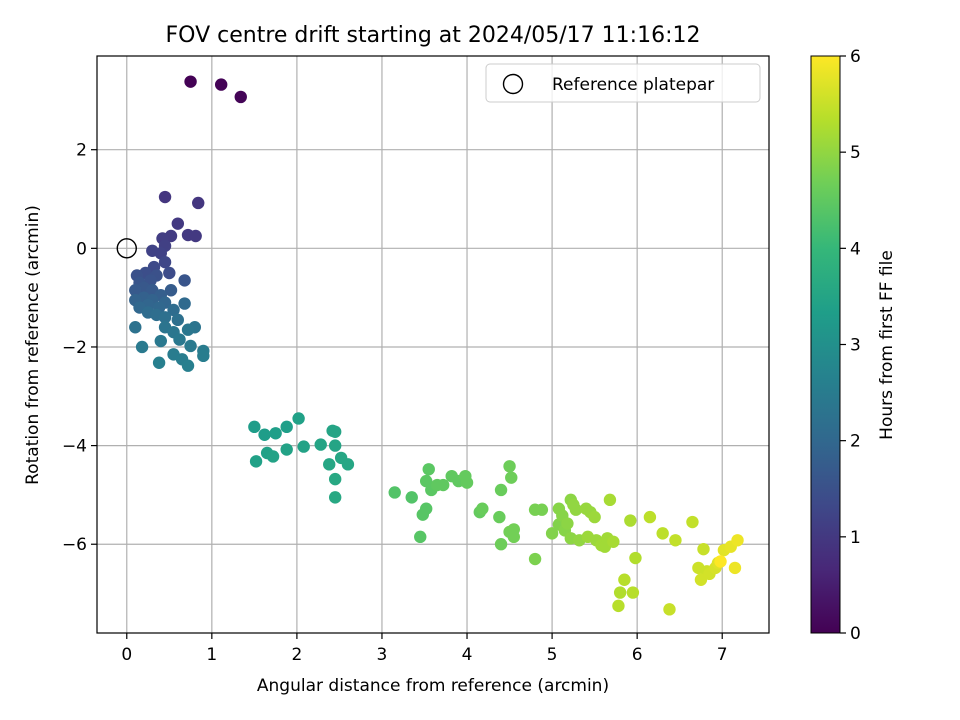  I want to click on colorbar-tick-label: 1, so click(855, 538).